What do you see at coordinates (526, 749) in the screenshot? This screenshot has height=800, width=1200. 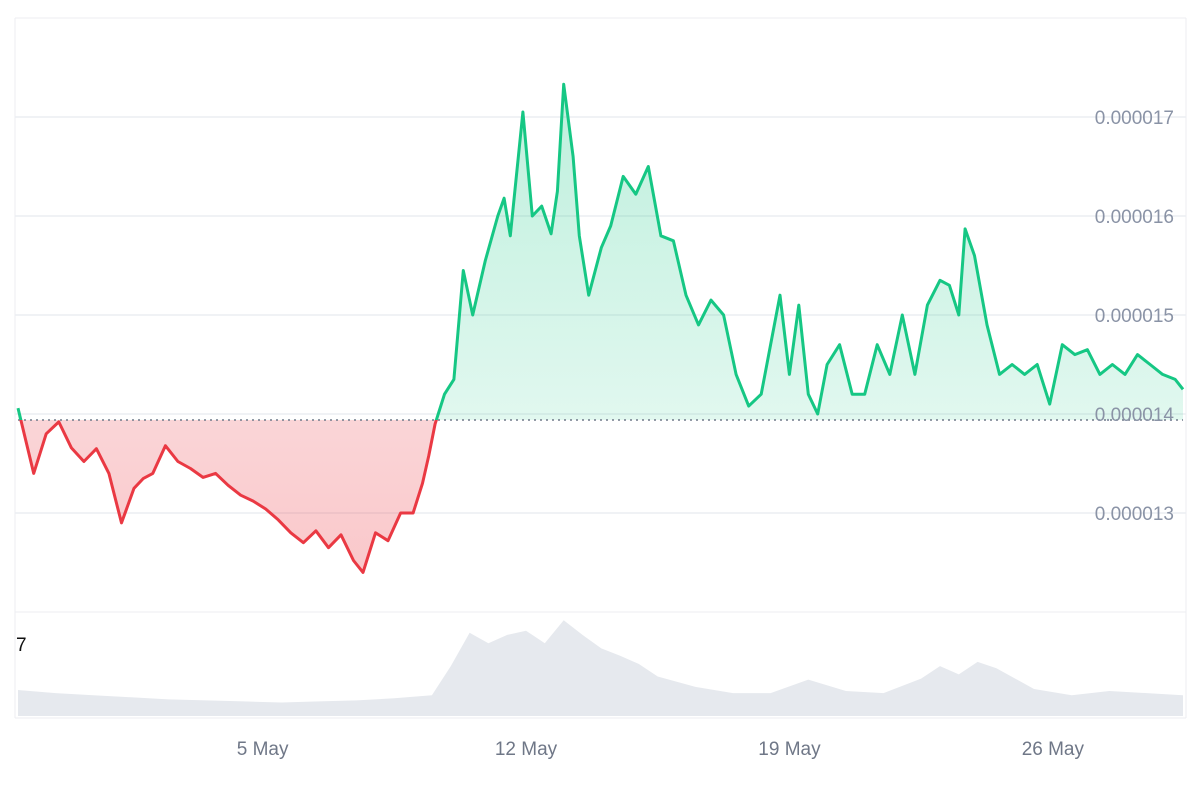 I see `x-tick-label: 12 May` at bounding box center [526, 749].